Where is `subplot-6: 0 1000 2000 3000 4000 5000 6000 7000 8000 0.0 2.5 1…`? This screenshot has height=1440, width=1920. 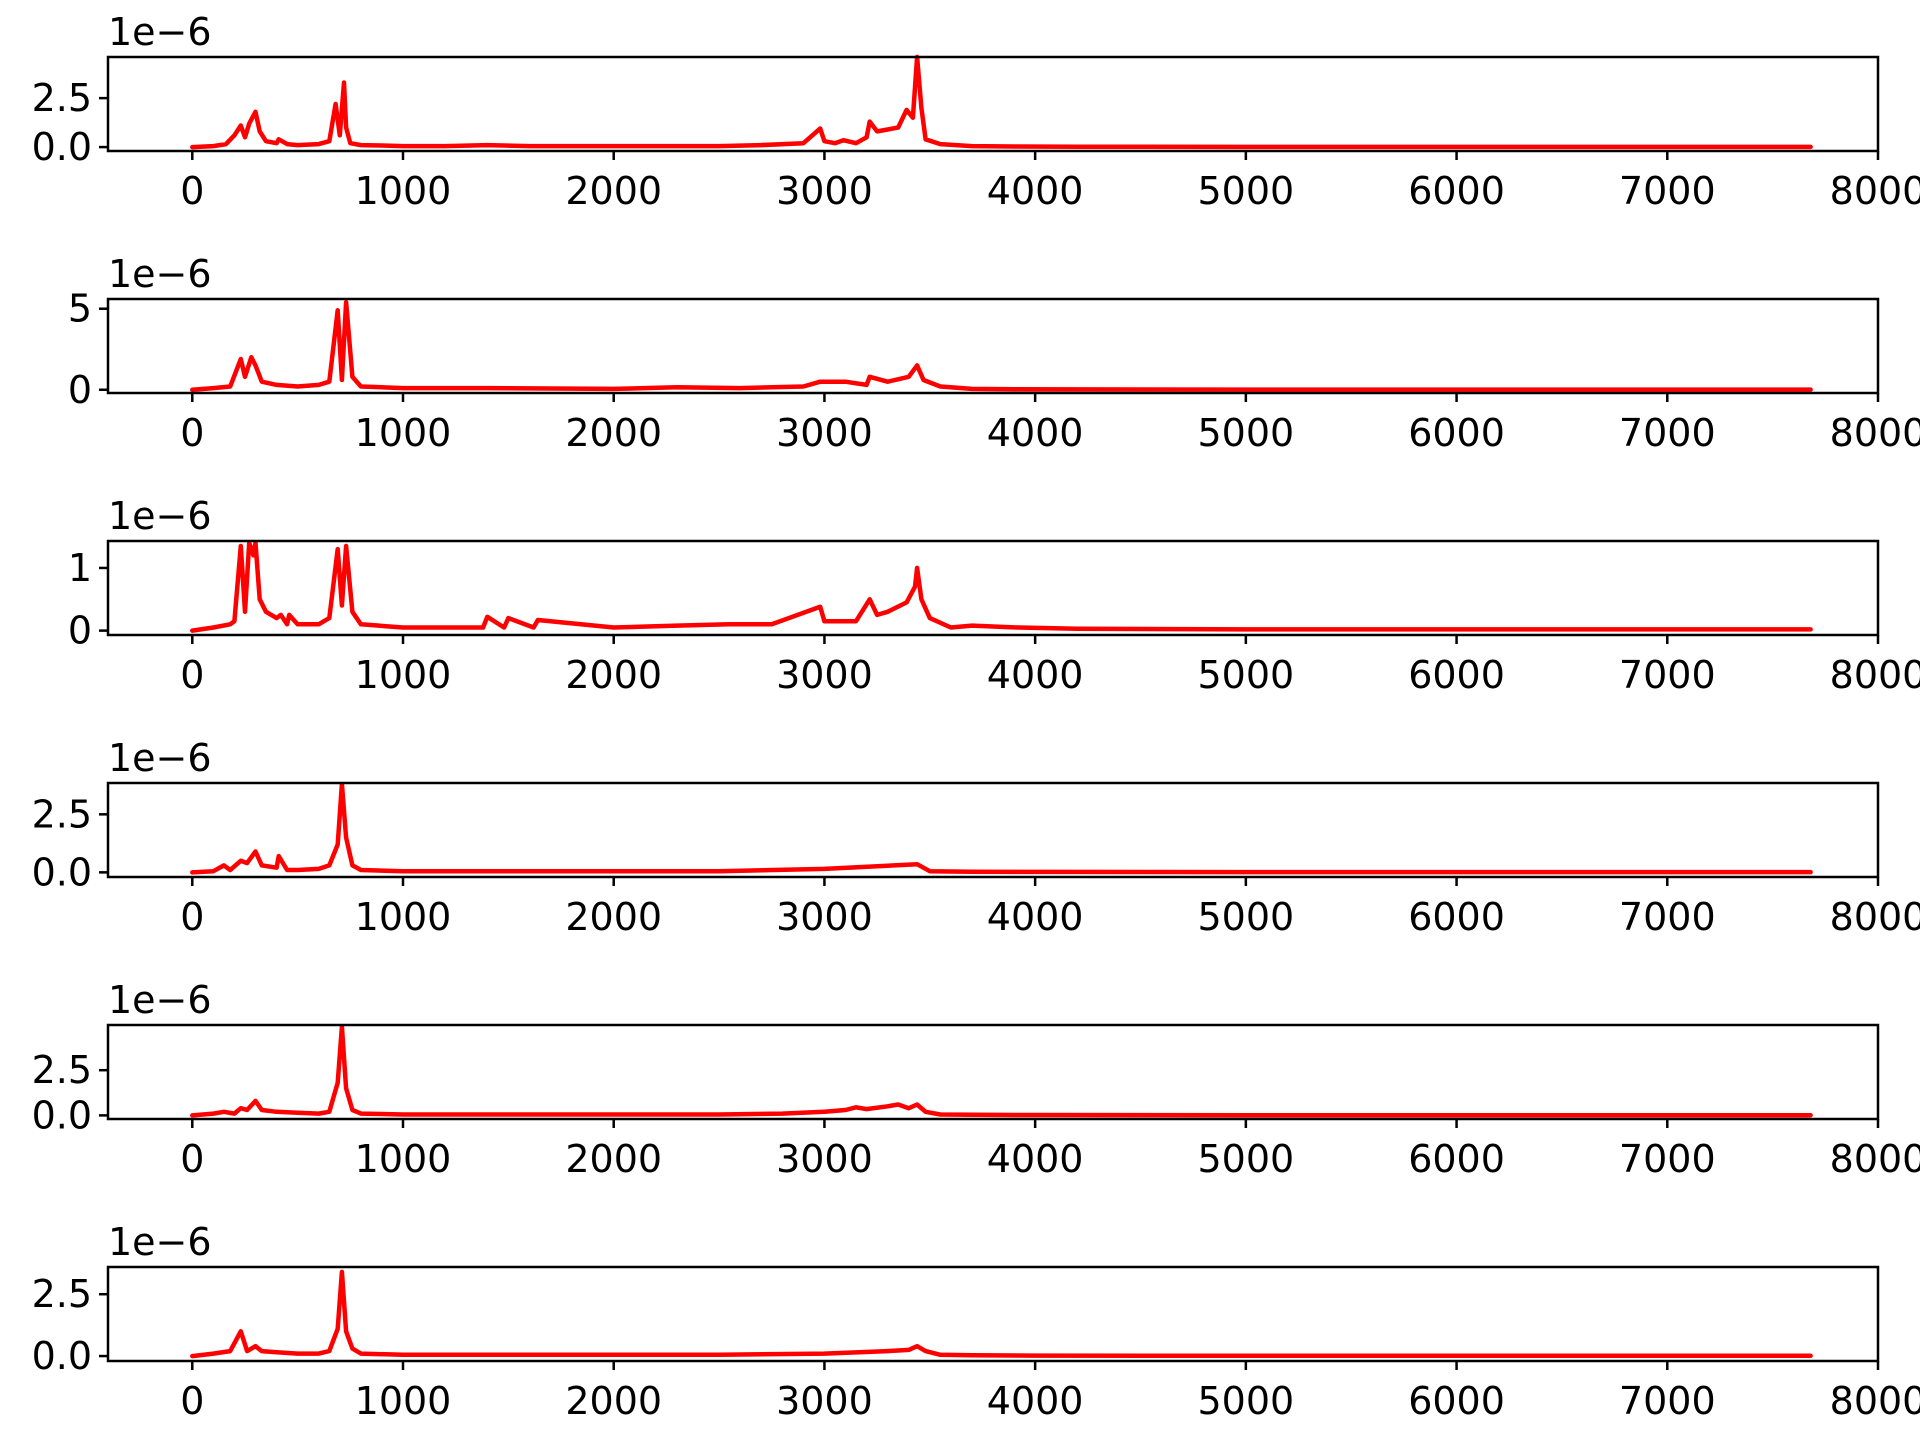
subplot-6: 0 1000 2000 3000 4000 5000 6000 7000 8000 0.0 2.5 1… is located at coordinates (976, 1321).